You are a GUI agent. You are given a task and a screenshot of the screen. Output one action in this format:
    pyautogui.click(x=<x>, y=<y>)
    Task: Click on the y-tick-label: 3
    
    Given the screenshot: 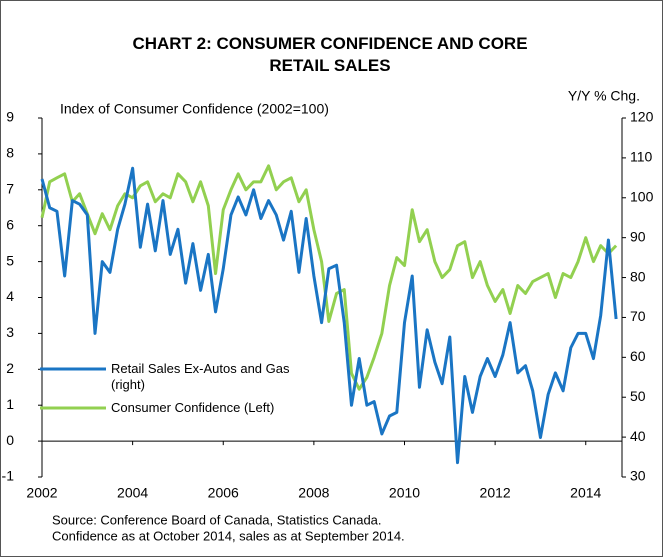 What is the action you would take?
    pyautogui.click(x=10, y=332)
    